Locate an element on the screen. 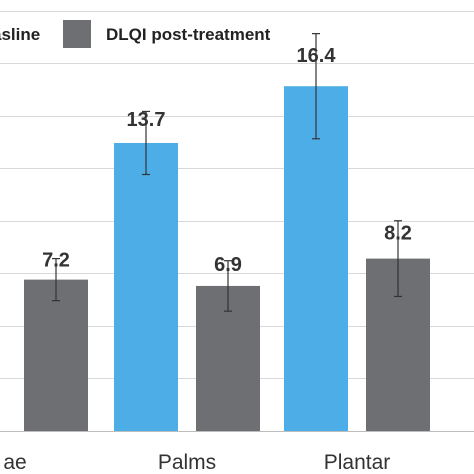 The height and width of the screenshot is (474, 474). value-label: 6.9 is located at coordinates (228, 265).